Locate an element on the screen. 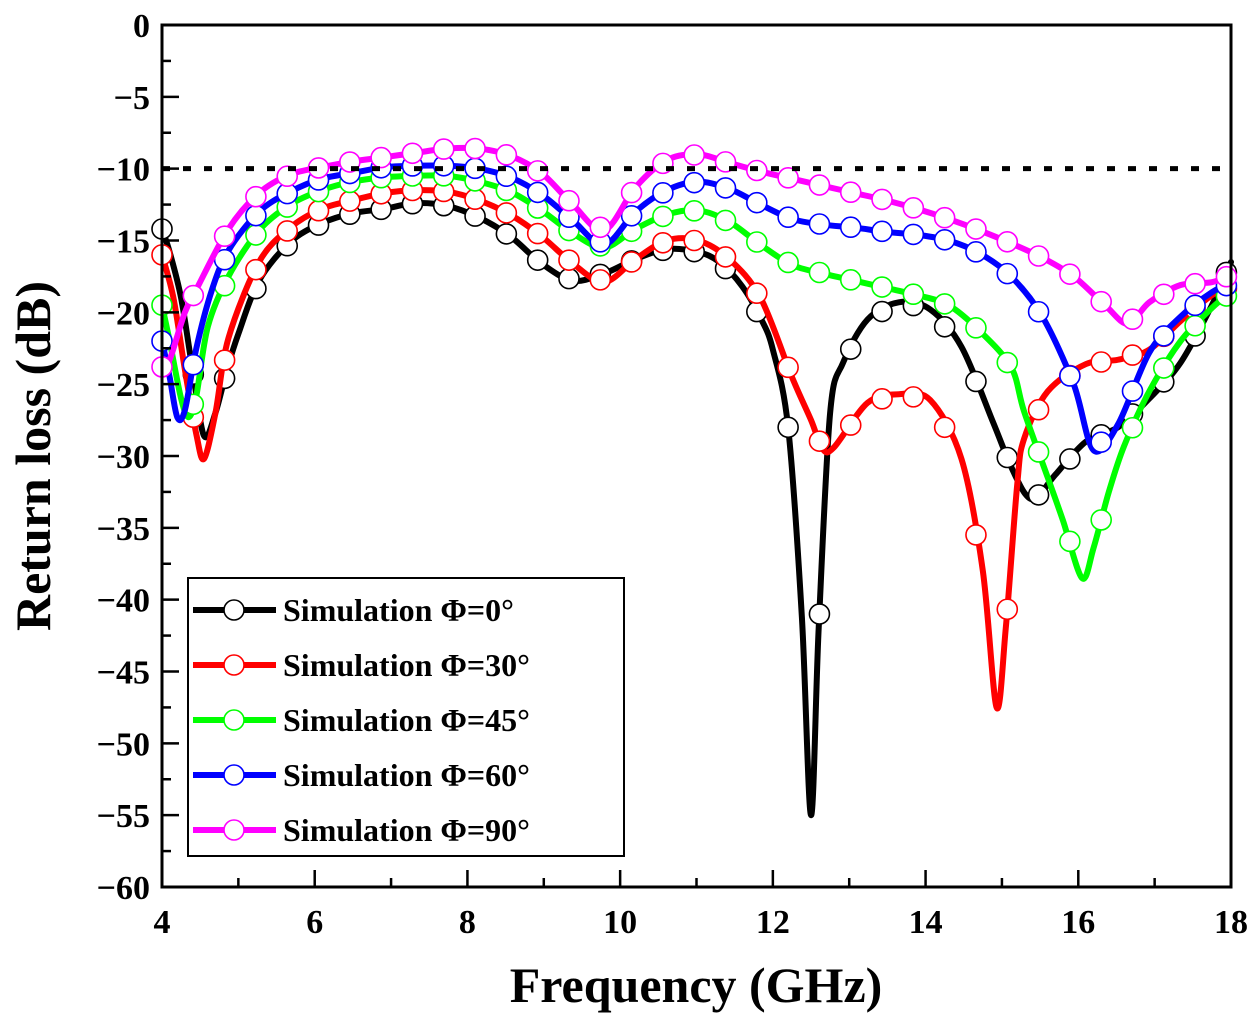  y-tick-label: −25 is located at coordinates (123, 385).